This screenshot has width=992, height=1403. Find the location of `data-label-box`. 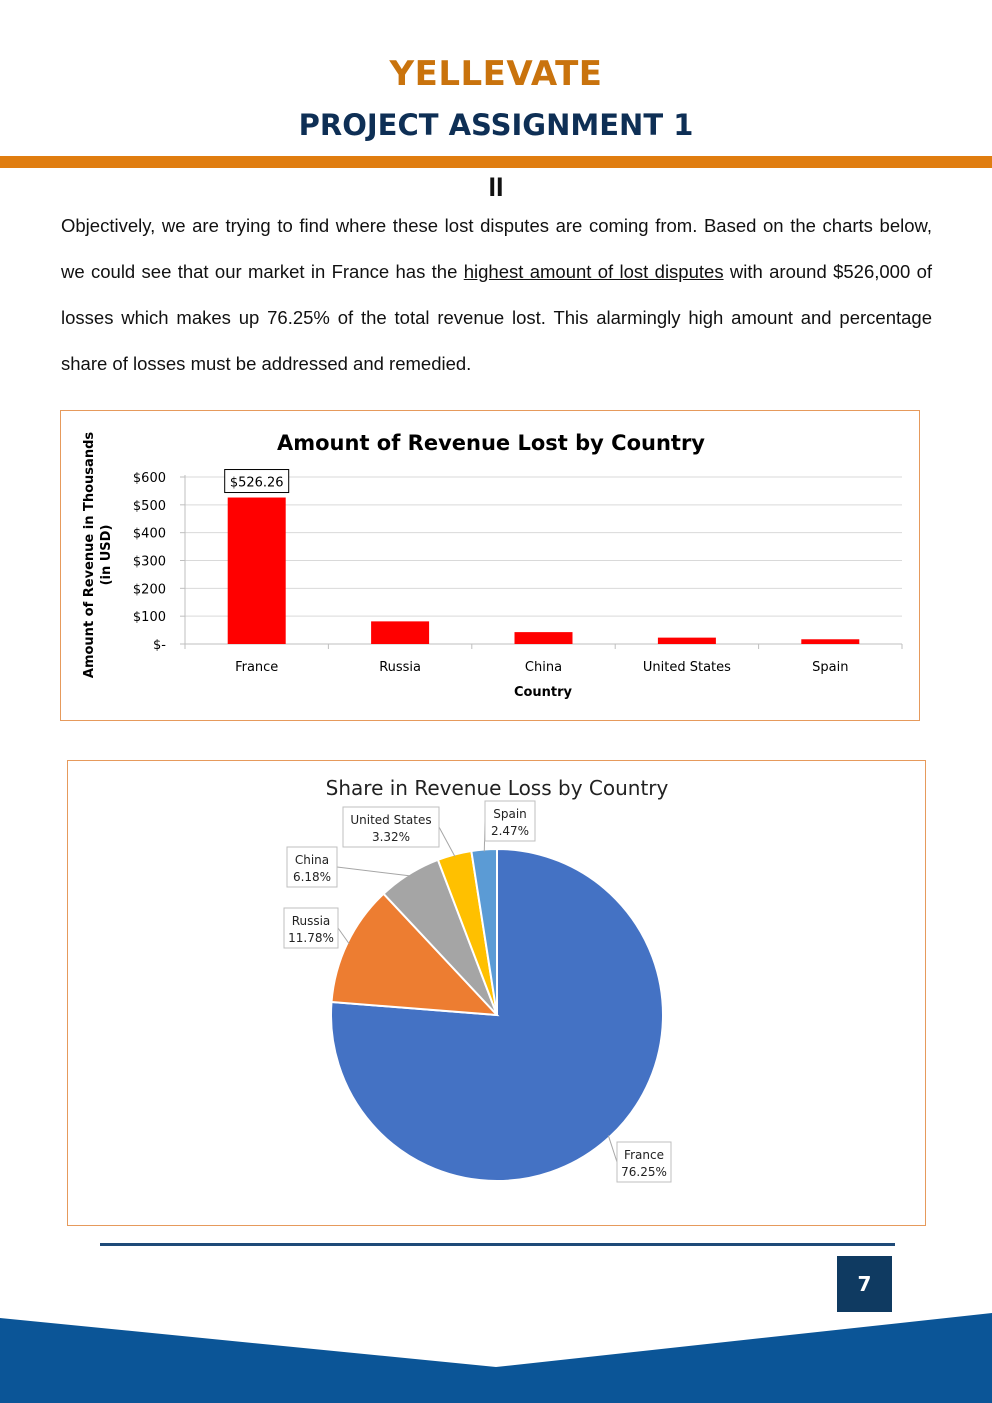

data-label-box is located at coordinates (257, 481).